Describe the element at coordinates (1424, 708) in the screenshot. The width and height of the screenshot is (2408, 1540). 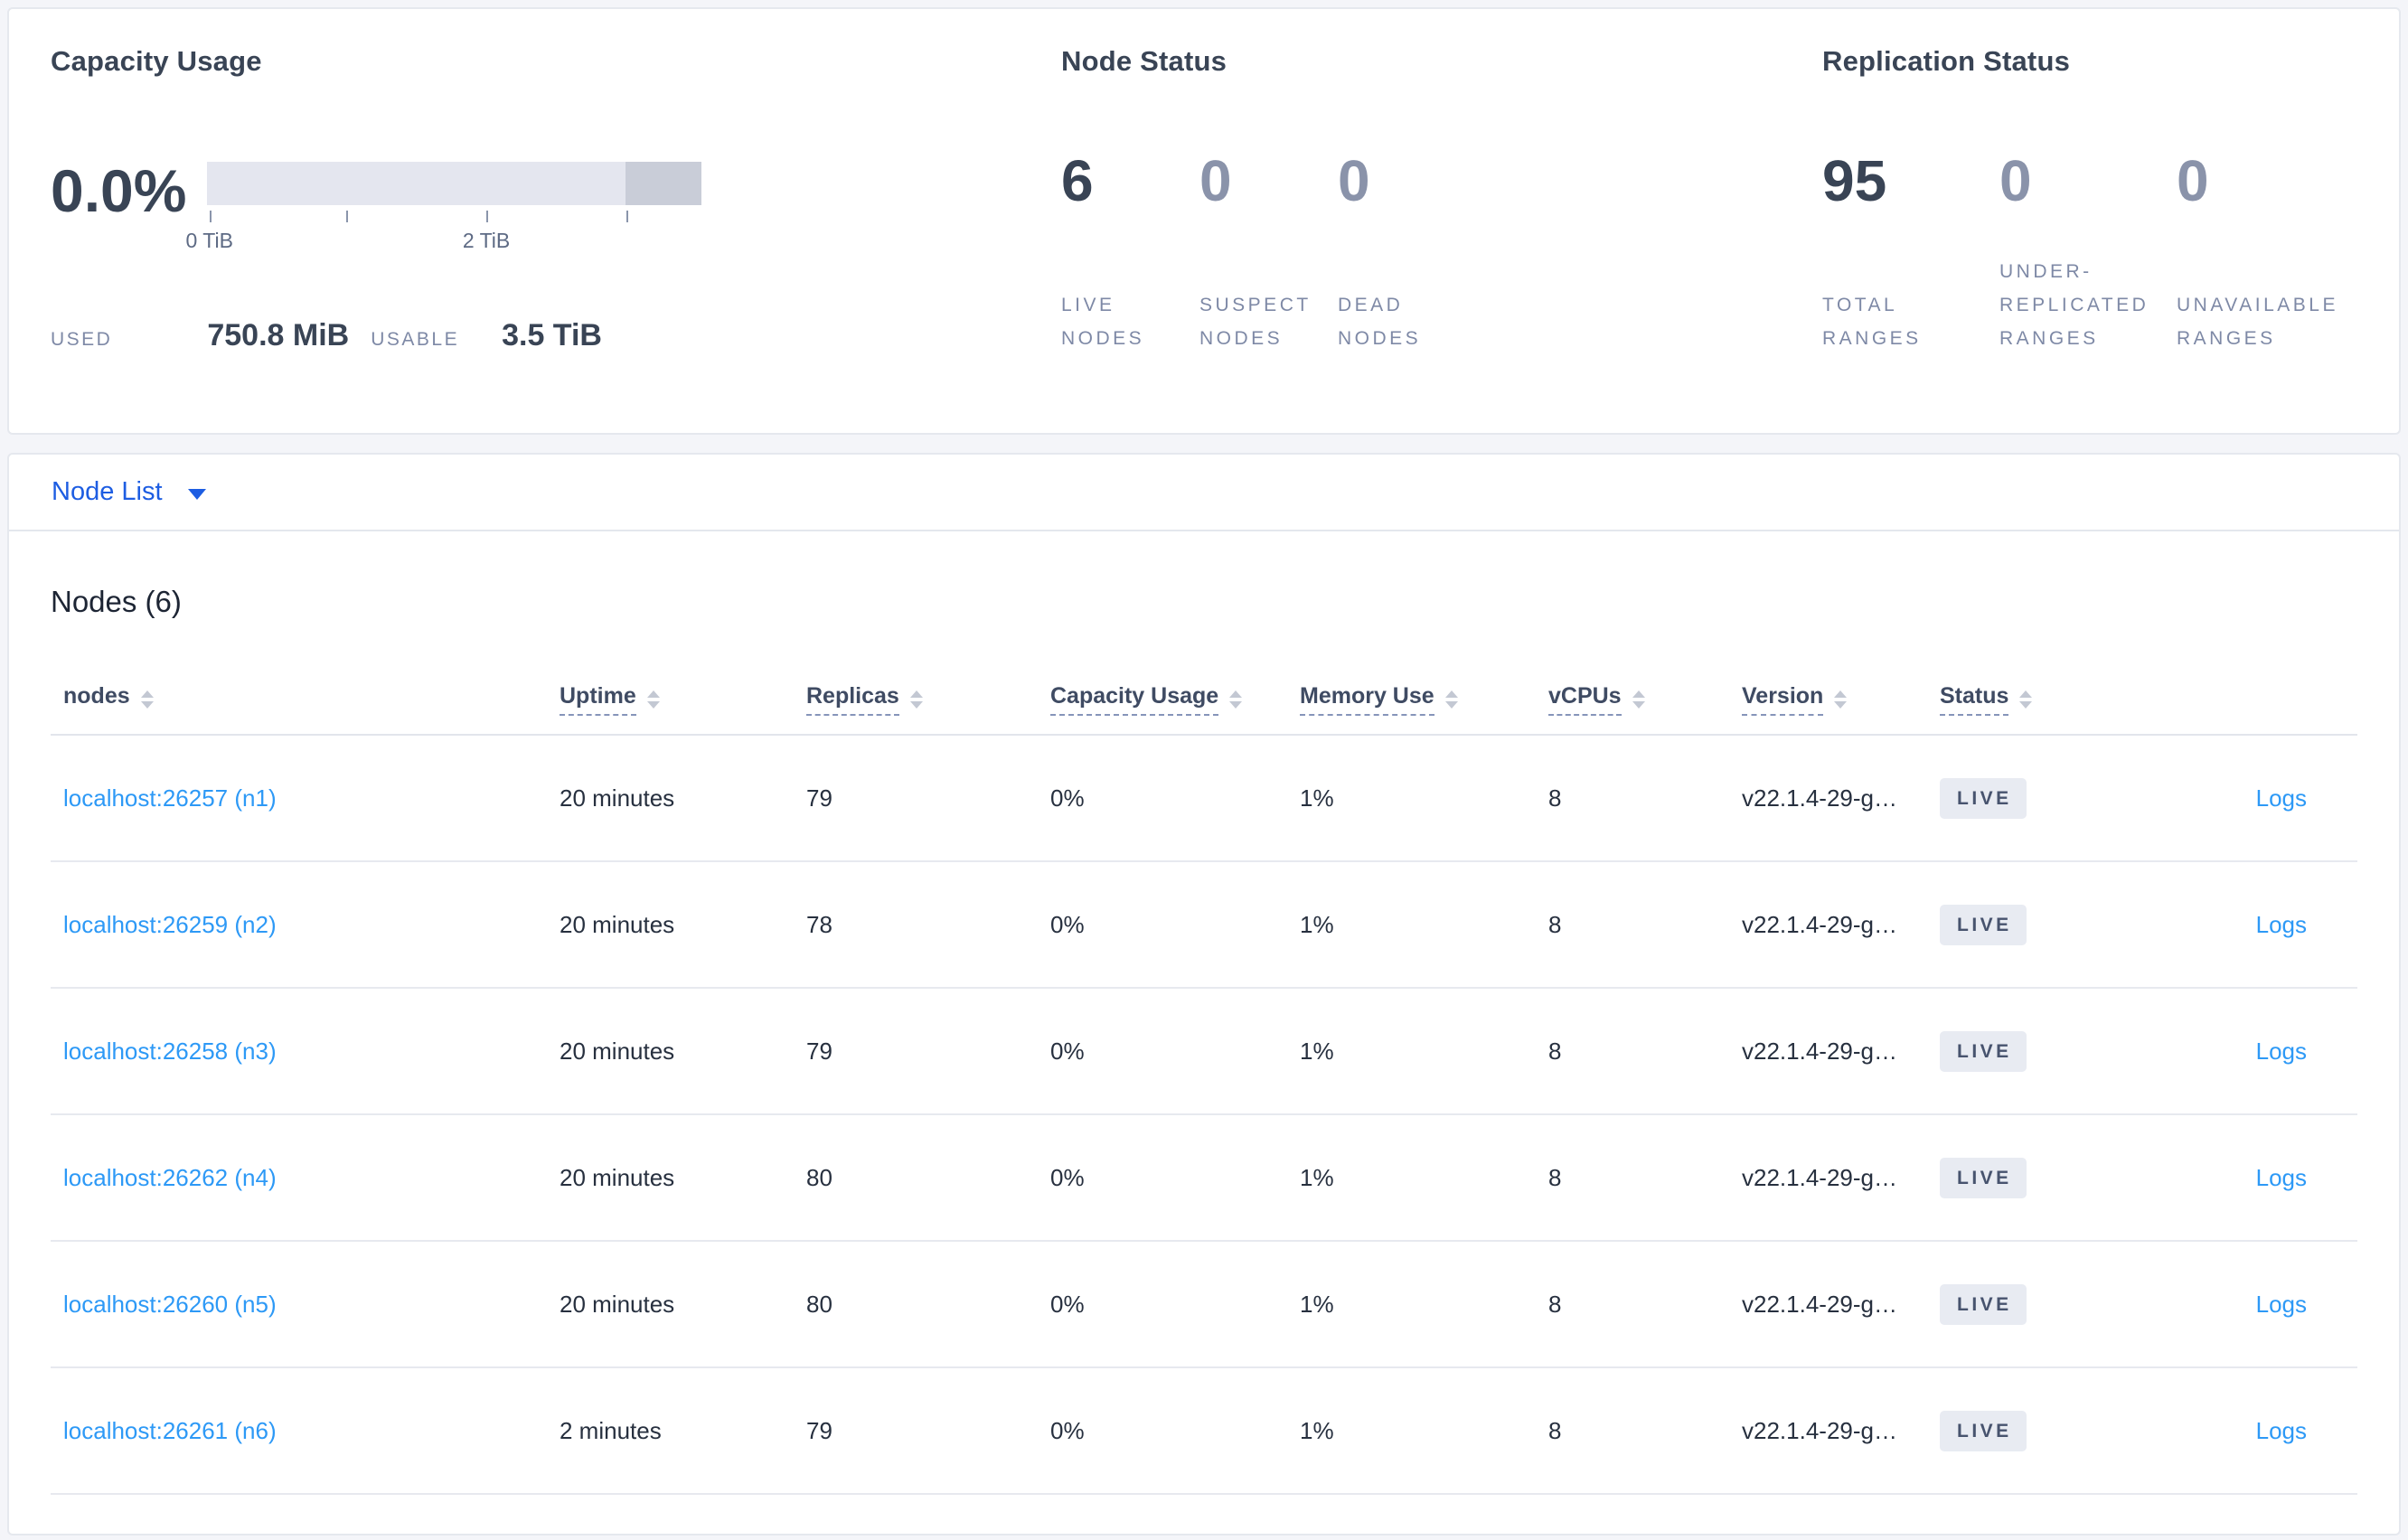
I see `column-header-memory-use: Memory Use` at that location.